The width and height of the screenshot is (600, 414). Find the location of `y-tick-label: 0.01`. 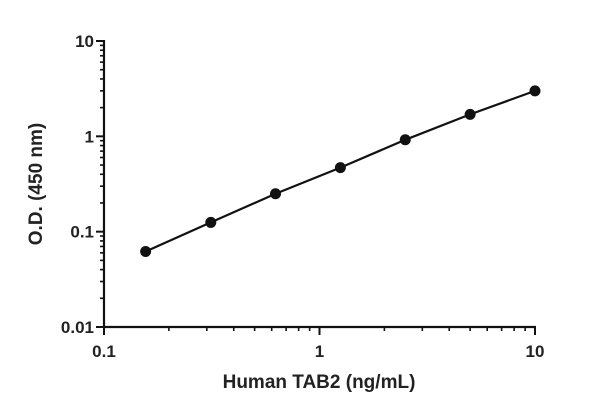

y-tick-label: 0.01 is located at coordinates (77, 327).